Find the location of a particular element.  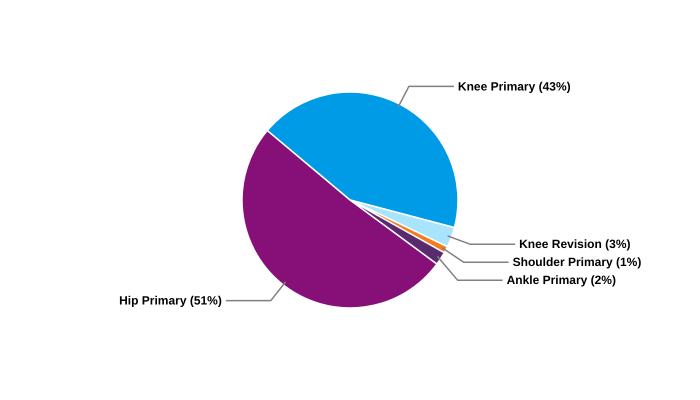

slice-label: Knee Primary (43%) is located at coordinates (514, 86).